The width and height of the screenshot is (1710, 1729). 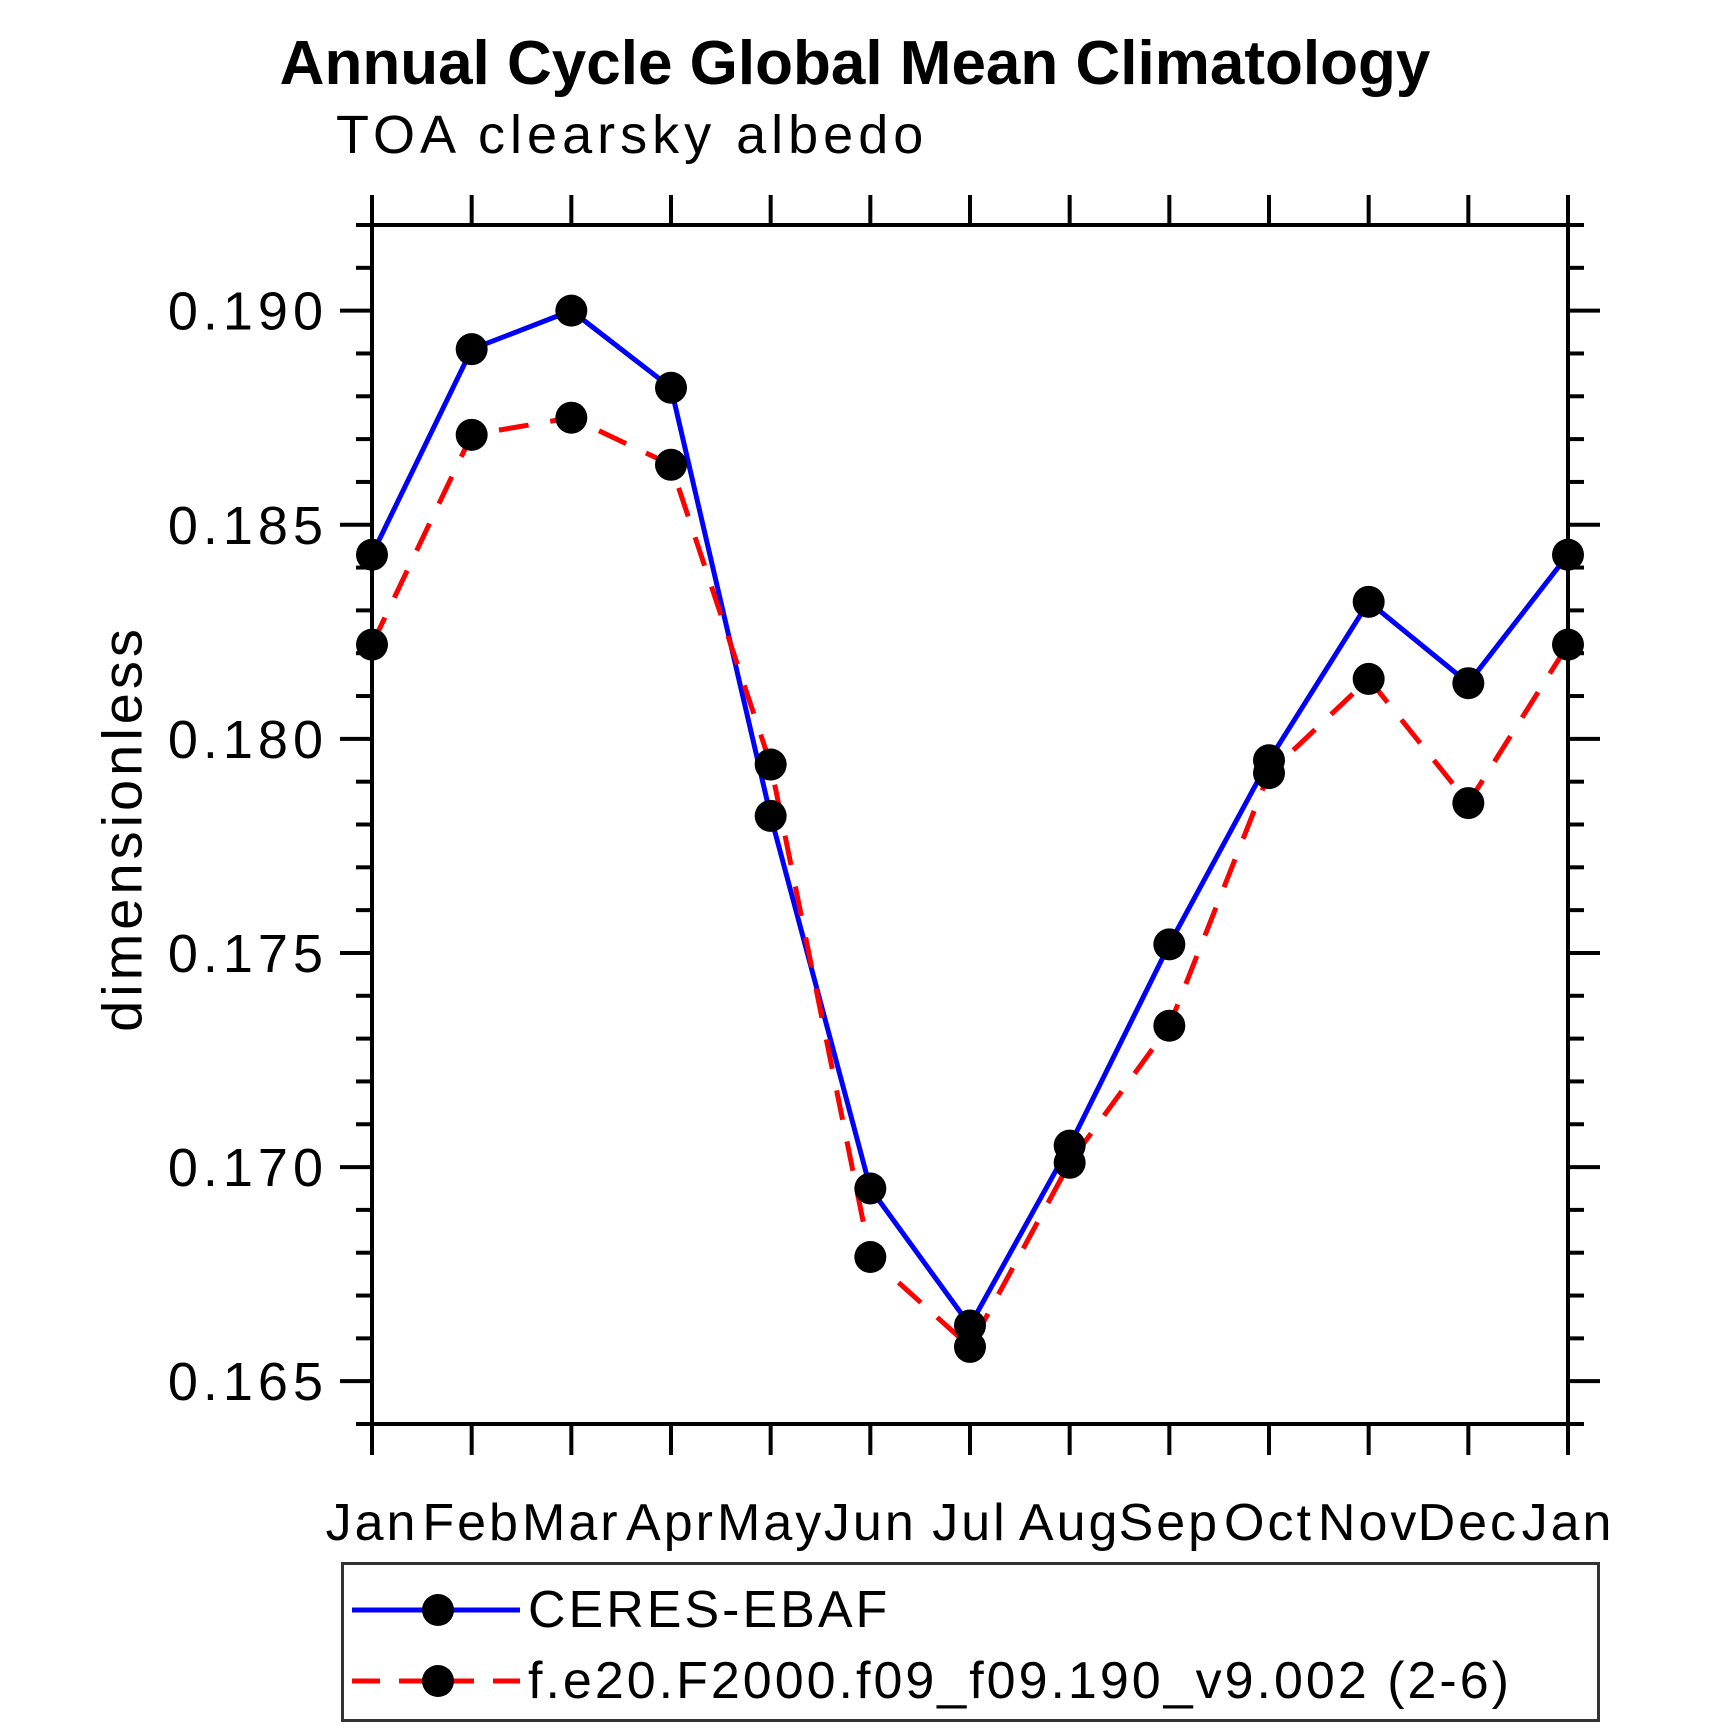 I want to click on x-tick-label: Jun, so click(x=870, y=1523).